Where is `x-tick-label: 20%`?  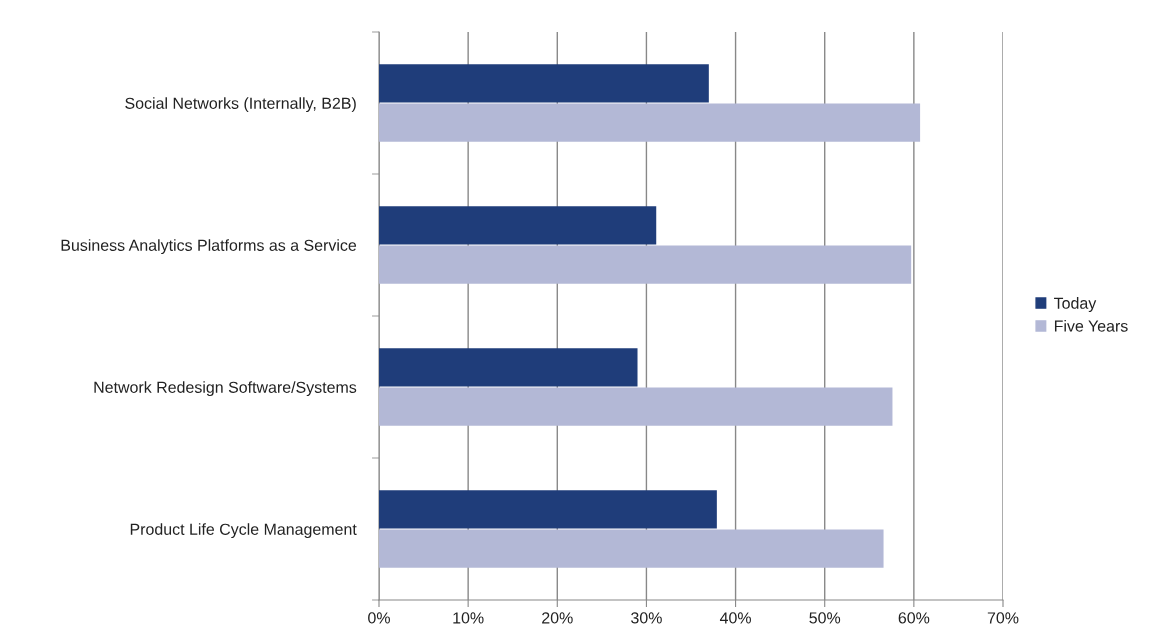 x-tick-label: 20% is located at coordinates (557, 618).